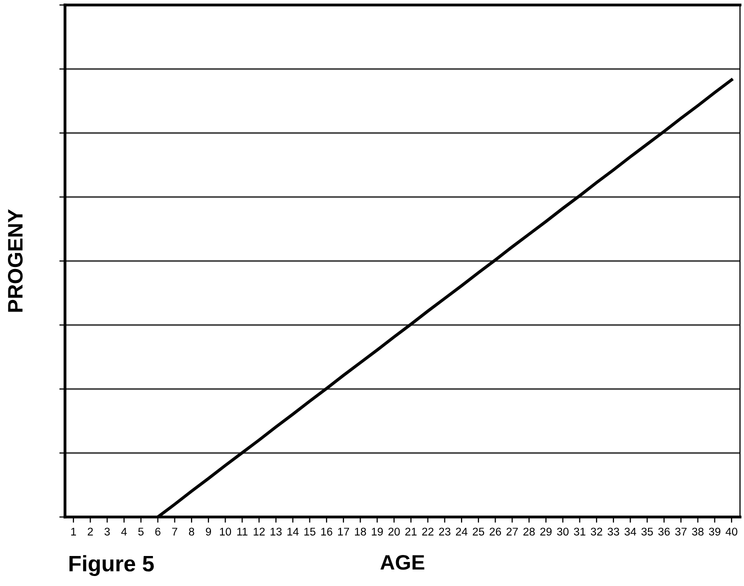 This screenshot has width=744, height=586. I want to click on x-tick-label: 14, so click(293, 532).